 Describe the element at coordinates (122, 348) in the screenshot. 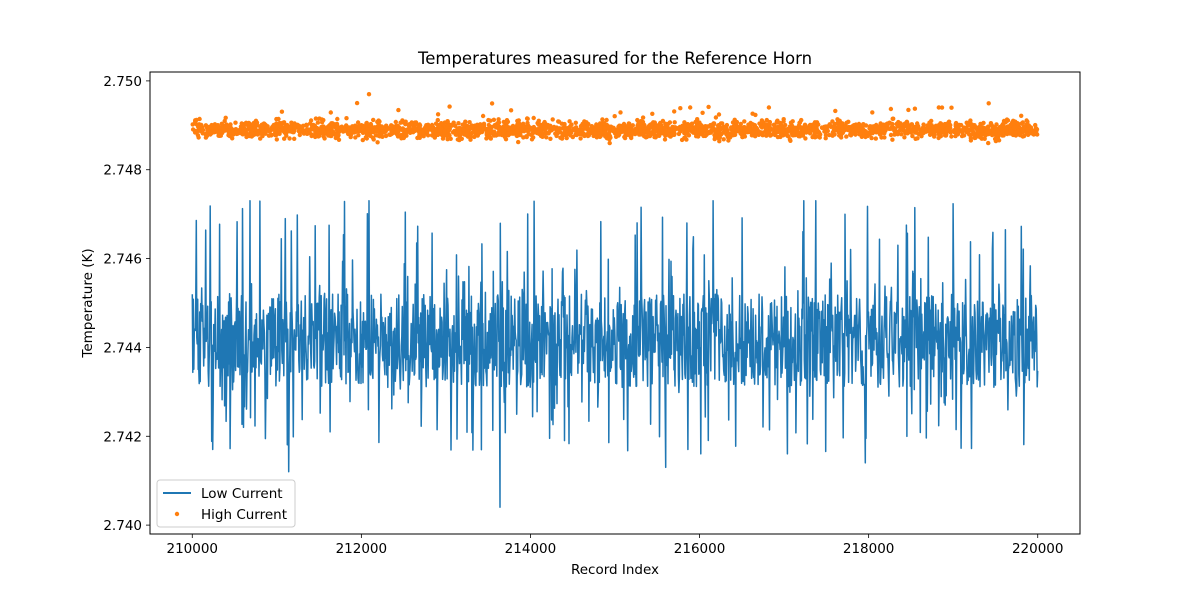

I see `y-tick-label: 2.744` at that location.